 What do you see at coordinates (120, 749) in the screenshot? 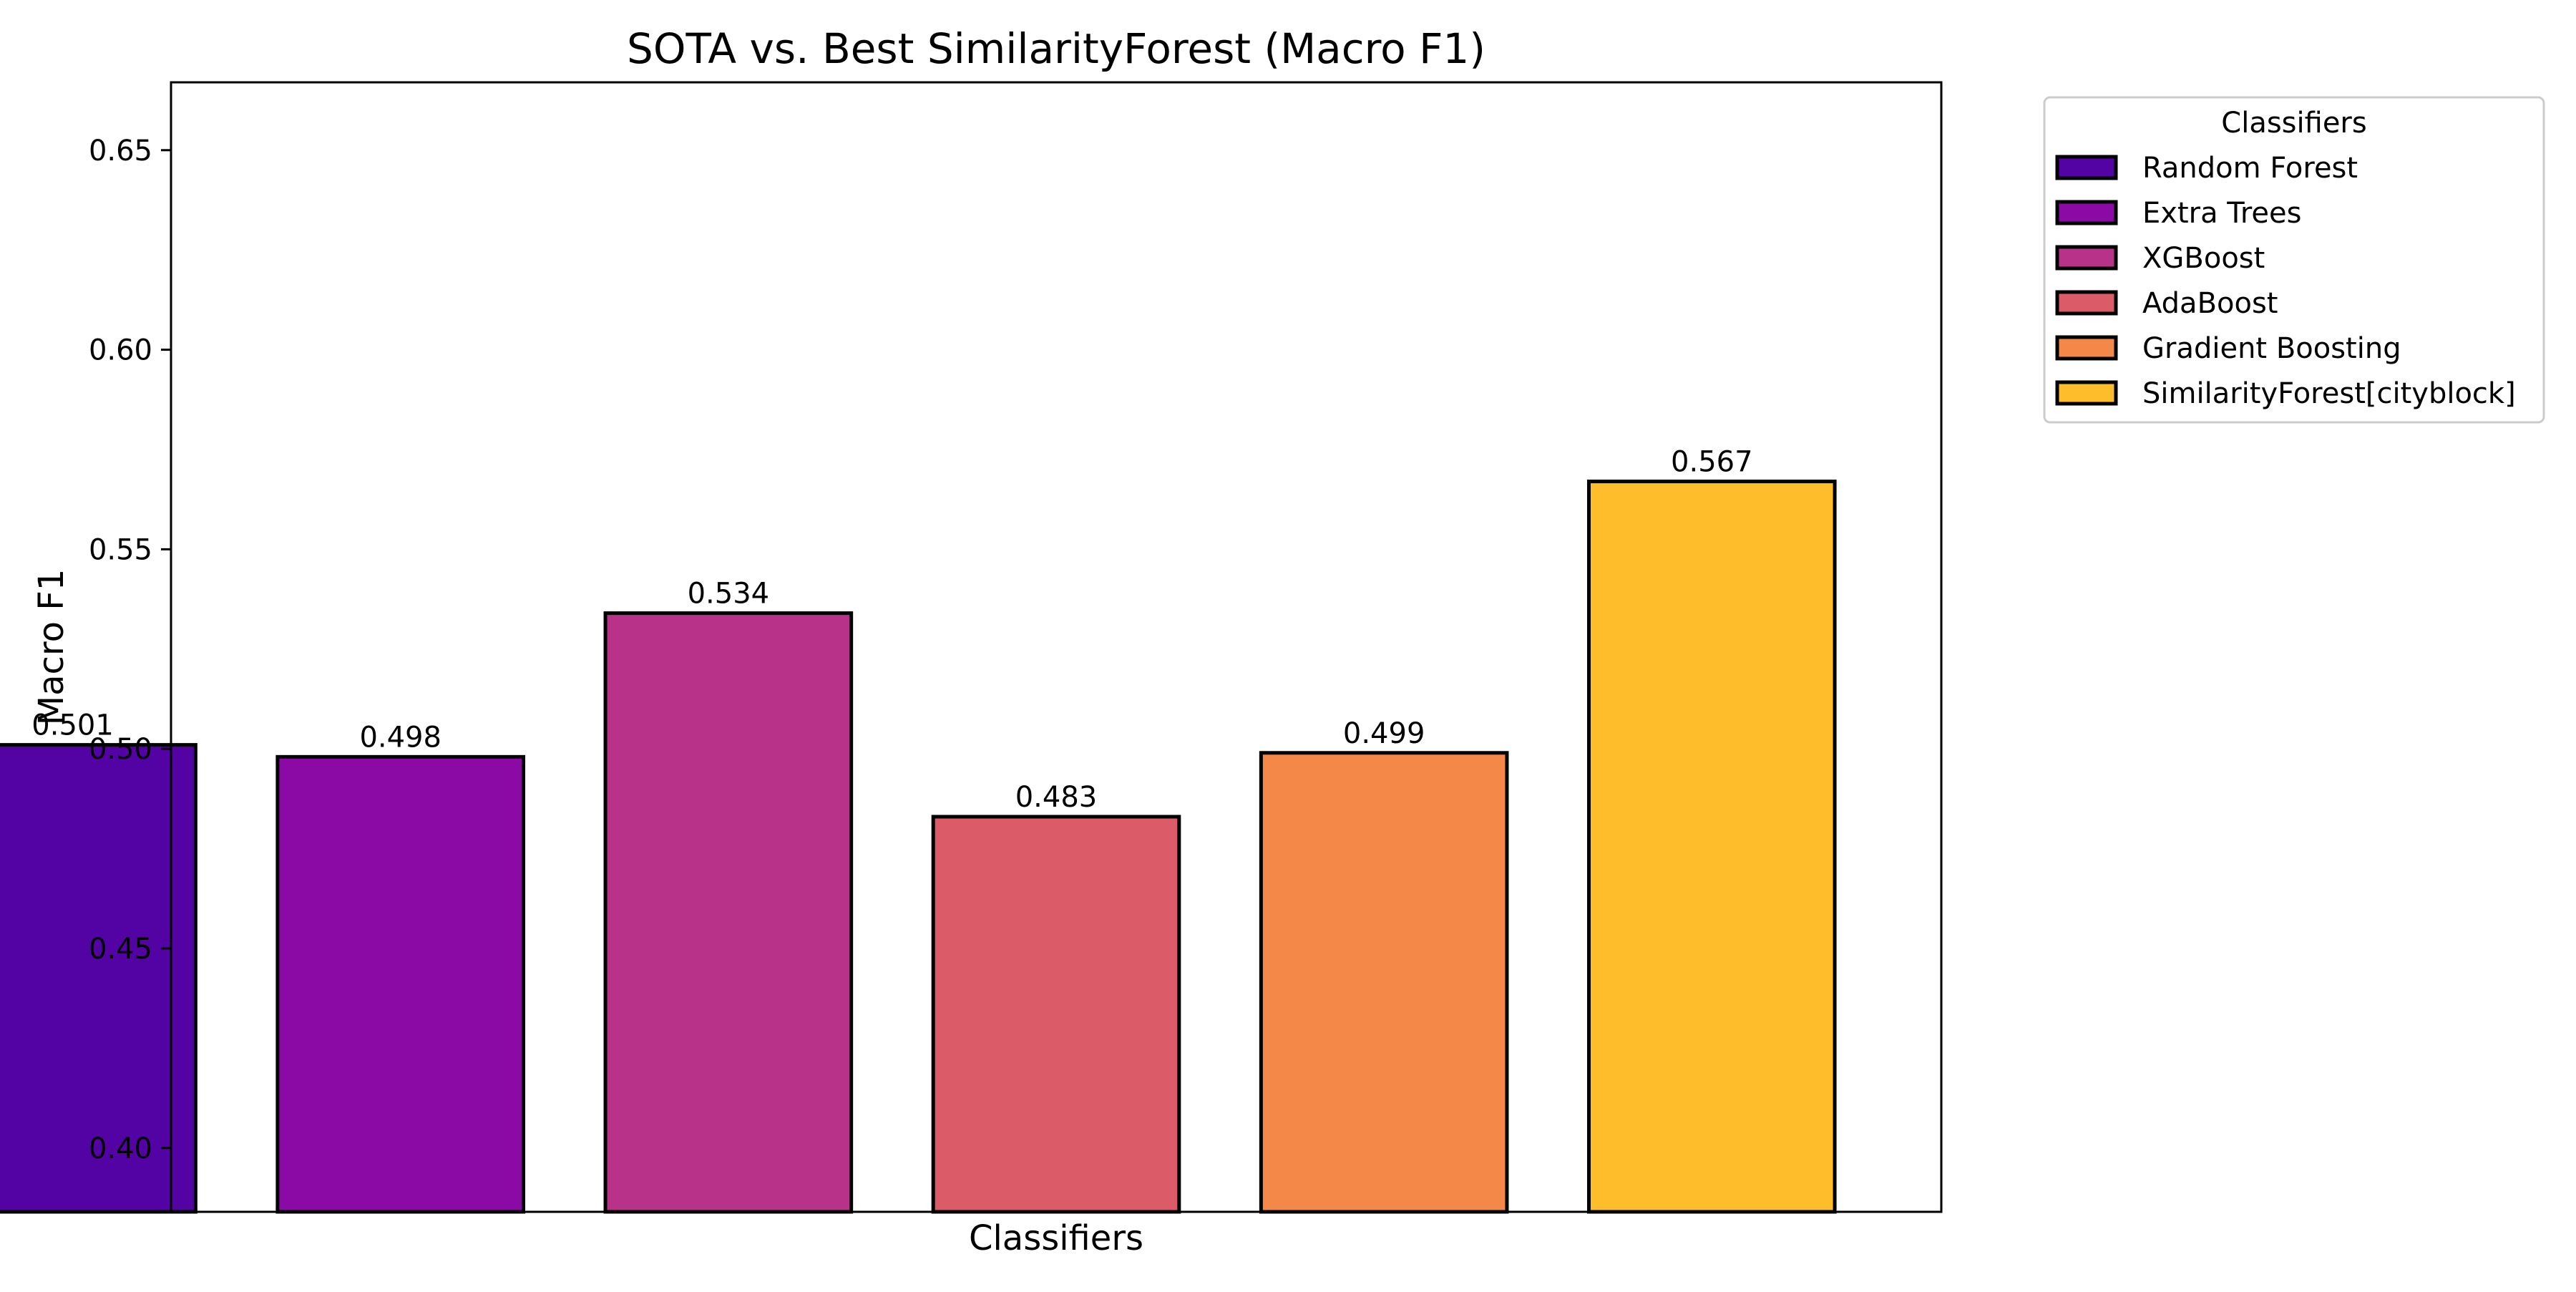
I see `y-tick-label: 0.50` at bounding box center [120, 749].